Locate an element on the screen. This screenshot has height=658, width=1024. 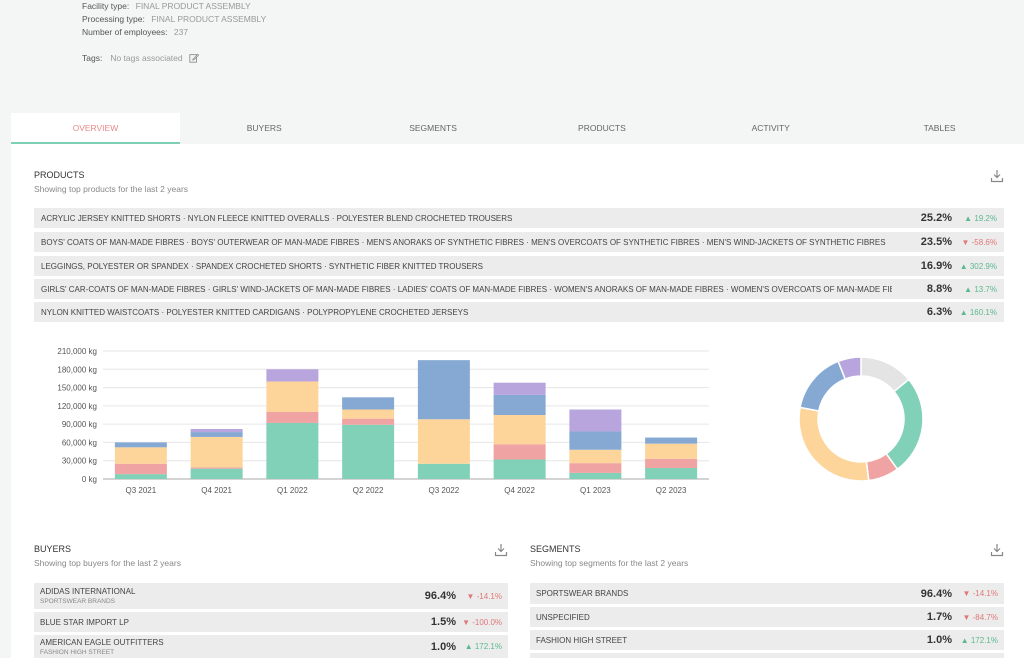
segment-row-share: 1.7% is located at coordinates (939, 617).